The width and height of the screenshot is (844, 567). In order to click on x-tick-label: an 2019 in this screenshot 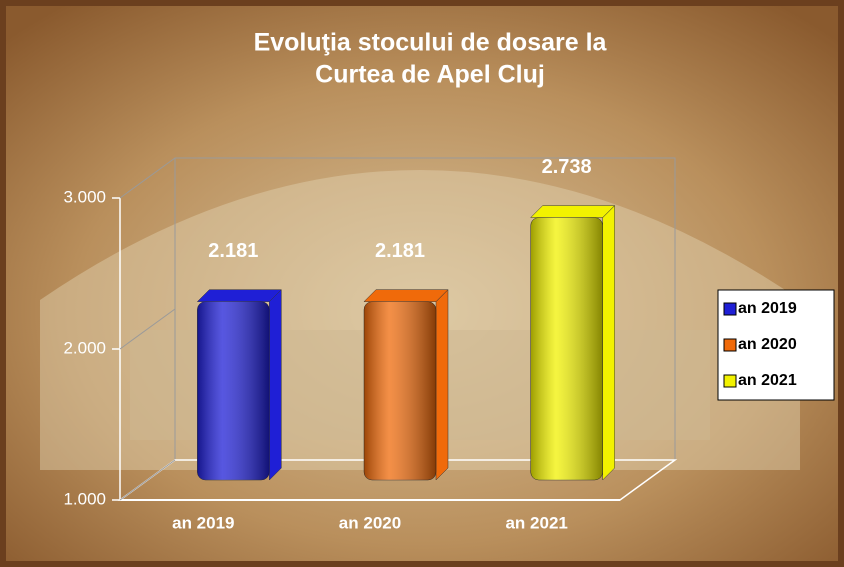, I will do `click(203, 522)`.